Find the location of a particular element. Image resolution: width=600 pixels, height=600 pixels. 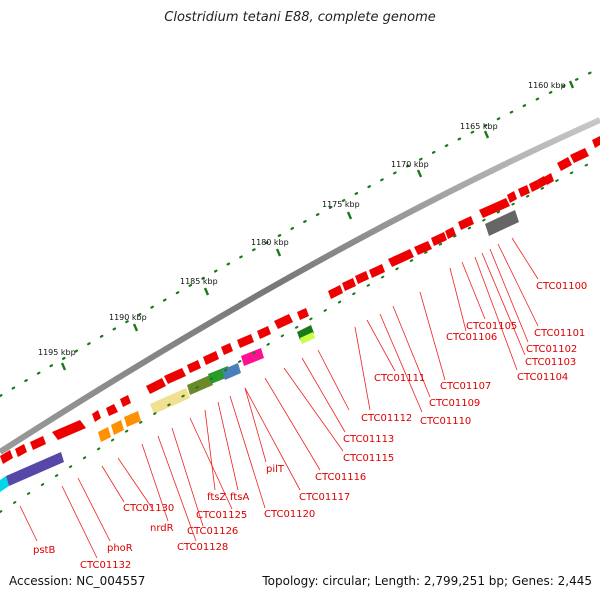

gene-label: CTC01106 is located at coordinates (471, 337).